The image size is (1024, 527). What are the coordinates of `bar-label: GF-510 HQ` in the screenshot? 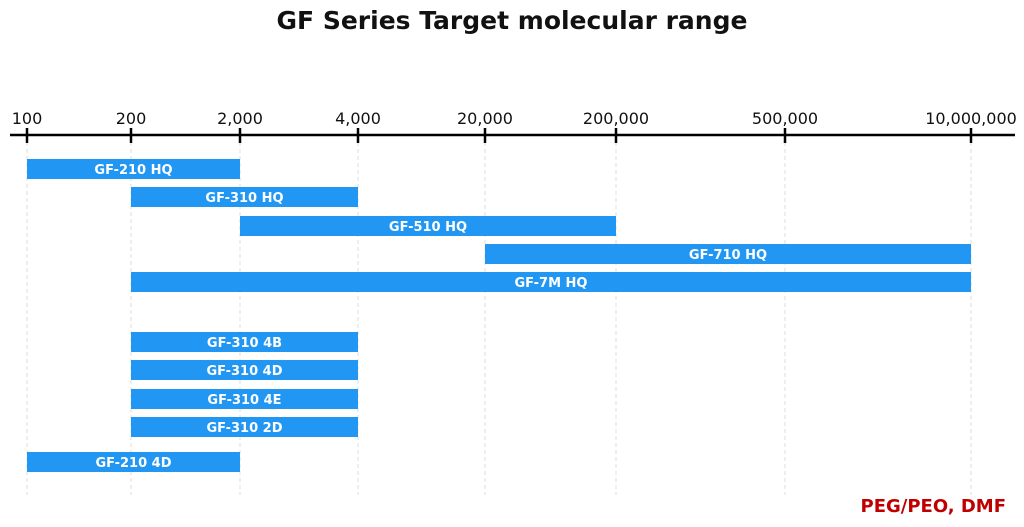 It's located at (428, 227).